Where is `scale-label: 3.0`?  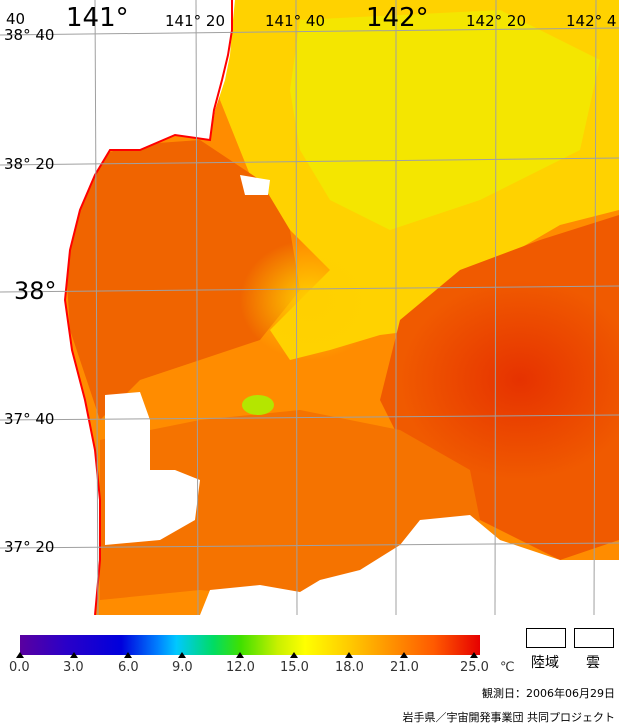
scale-label: 3.0 is located at coordinates (73, 667).